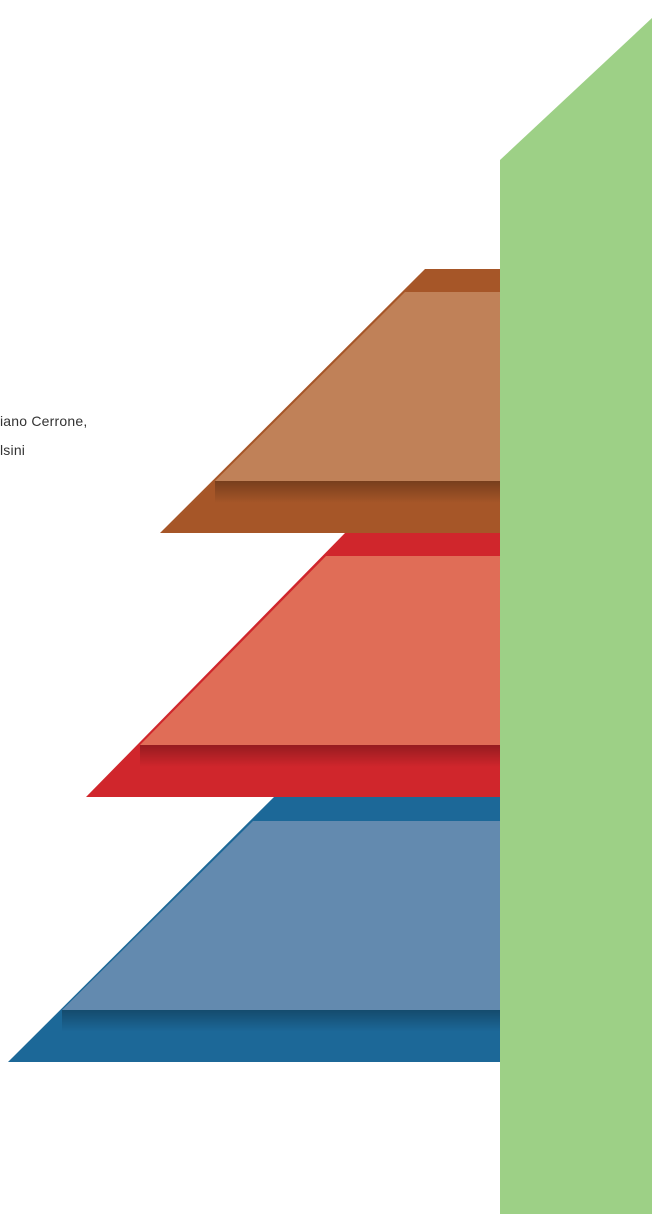 The height and width of the screenshot is (1214, 652). What do you see at coordinates (281, 1021) in the screenshot?
I see `bottom-tier-shadow` at bounding box center [281, 1021].